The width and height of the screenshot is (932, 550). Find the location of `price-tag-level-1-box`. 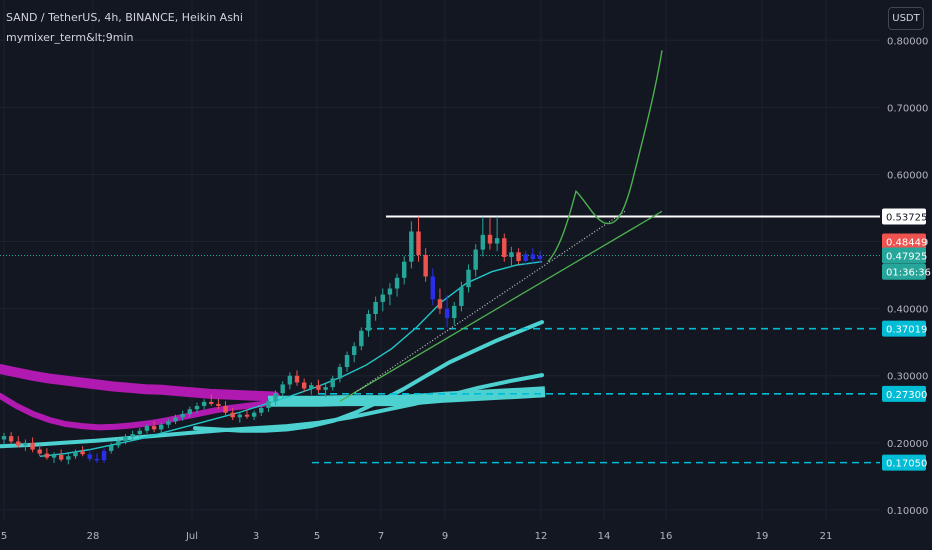

price-tag-level-1-box is located at coordinates (904, 328).